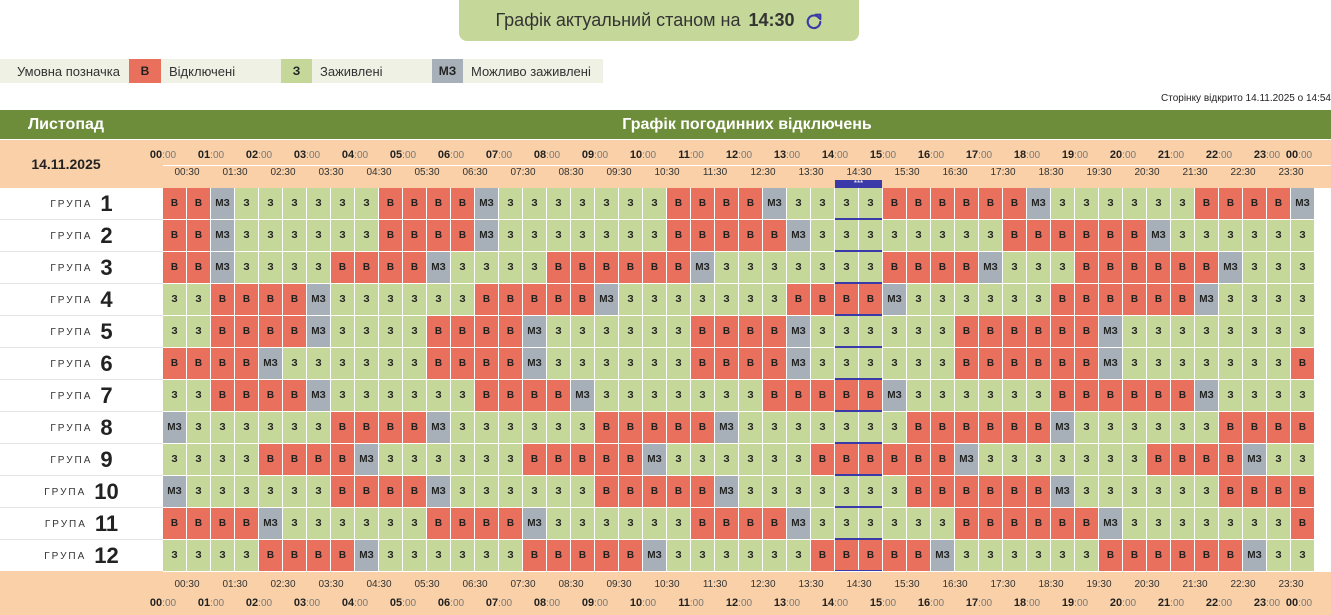 The height and width of the screenshot is (615, 1331). Describe the element at coordinates (81, 236) in the screenshot. I see `group-label: ГРУПА 2` at that location.